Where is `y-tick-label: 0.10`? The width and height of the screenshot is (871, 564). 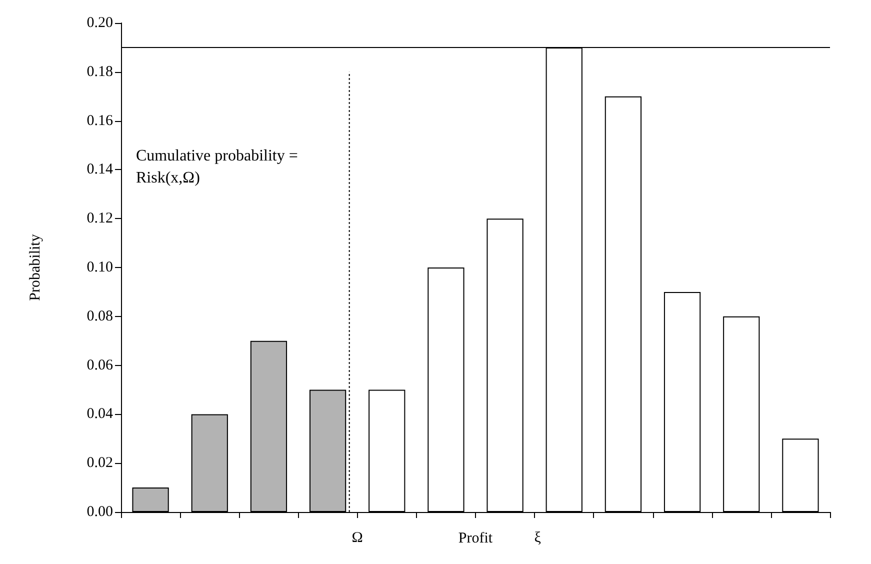
y-tick-label: 0.10 is located at coordinates (99, 268).